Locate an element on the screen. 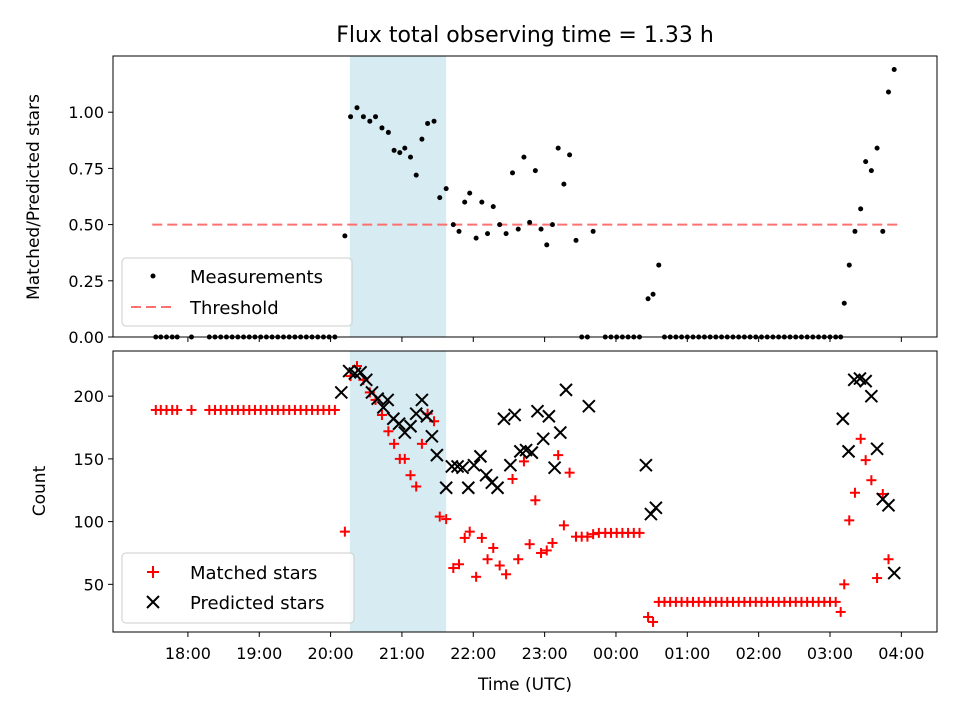  y-tick-label: 0.75 is located at coordinates (86, 168).